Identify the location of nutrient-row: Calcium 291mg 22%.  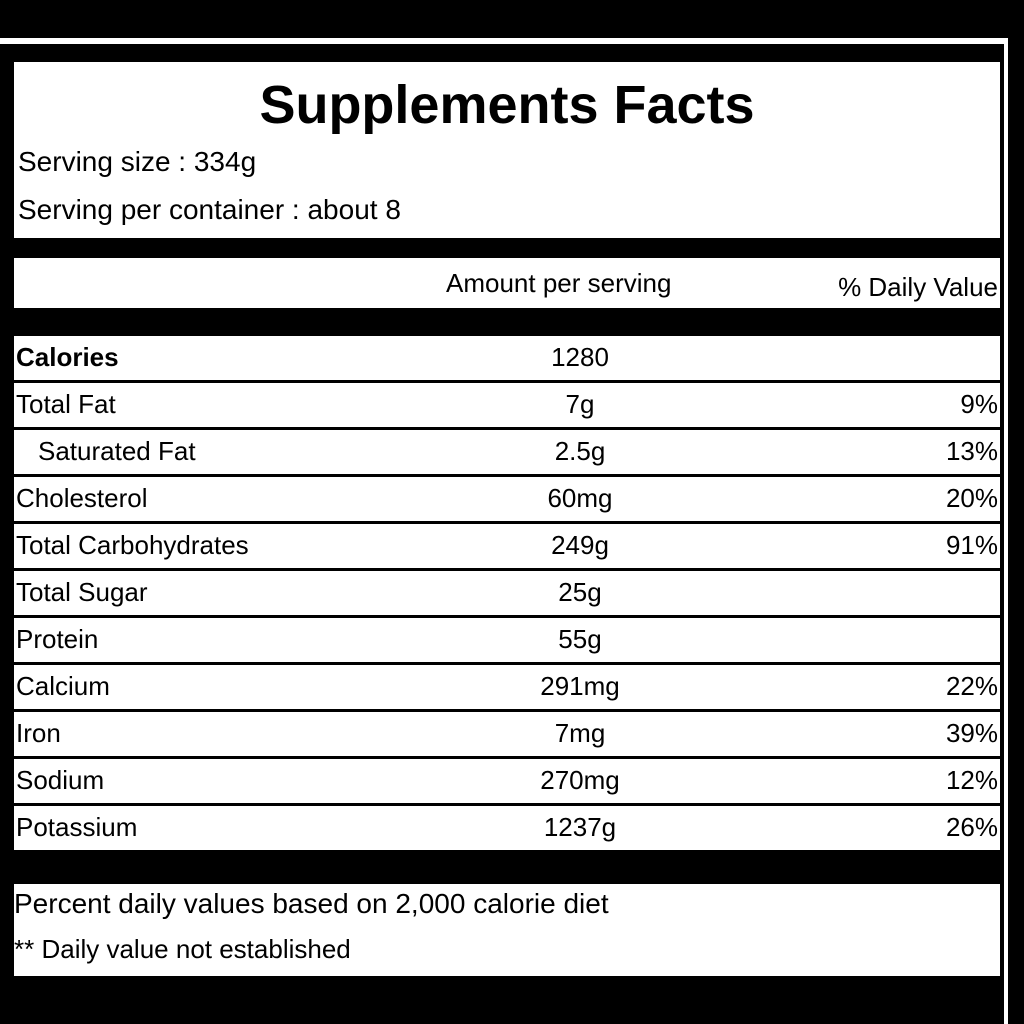
(507, 687).